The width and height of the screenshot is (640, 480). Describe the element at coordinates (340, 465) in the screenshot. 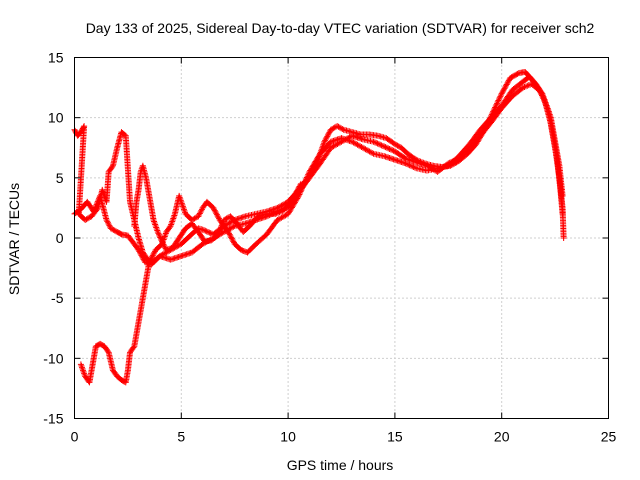

I see `x-axis-label: GPS time / hours` at that location.